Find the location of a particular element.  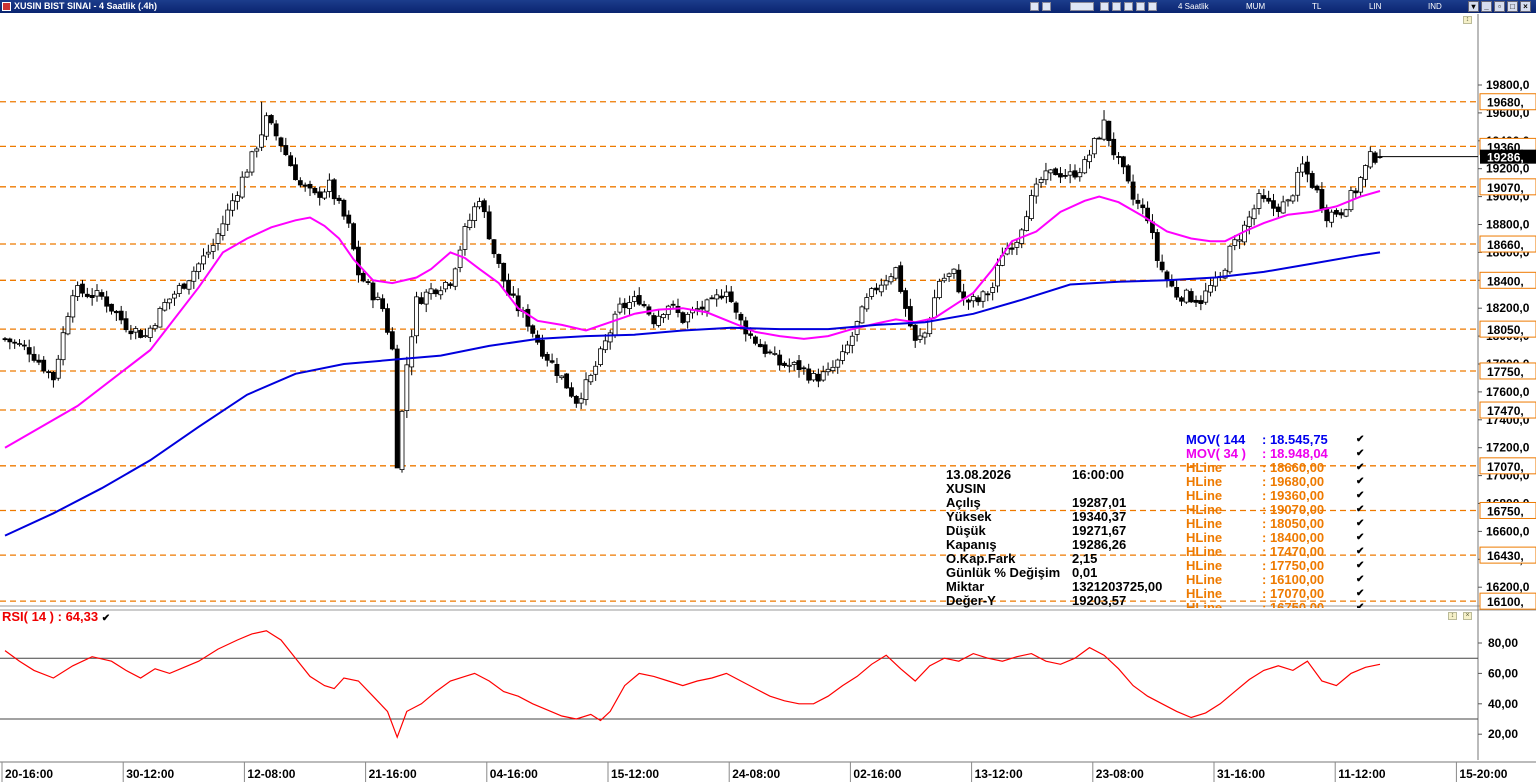

window-menu-icon: ▾ is located at coordinates (1473, 6).